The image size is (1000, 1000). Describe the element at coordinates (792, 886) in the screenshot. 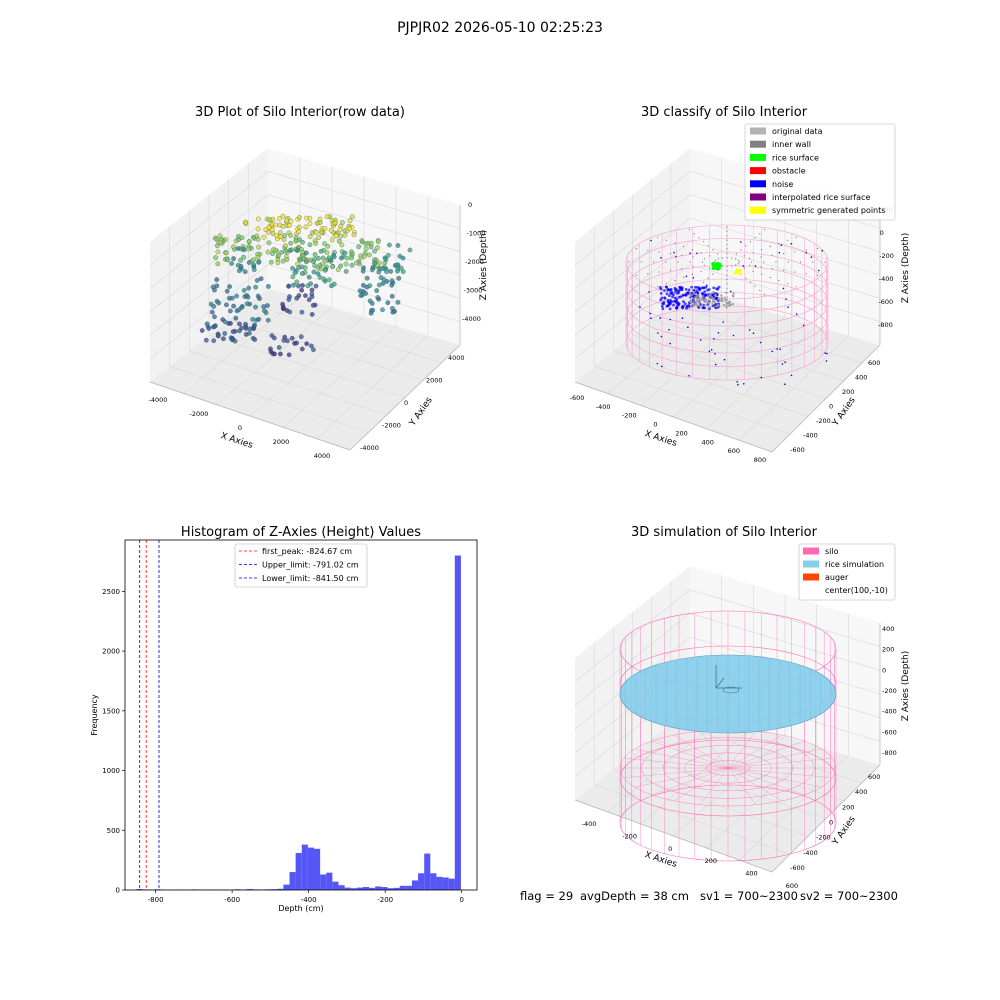

I see `p4-xtick-label: 600` at that location.